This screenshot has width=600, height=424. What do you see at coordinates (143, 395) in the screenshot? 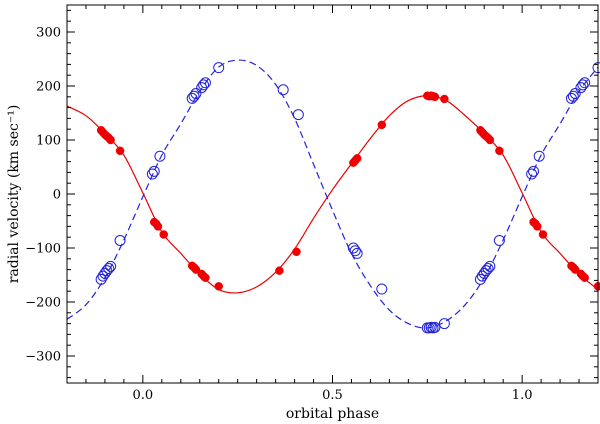
I see `x-tick-label: 0.0` at bounding box center [143, 395].